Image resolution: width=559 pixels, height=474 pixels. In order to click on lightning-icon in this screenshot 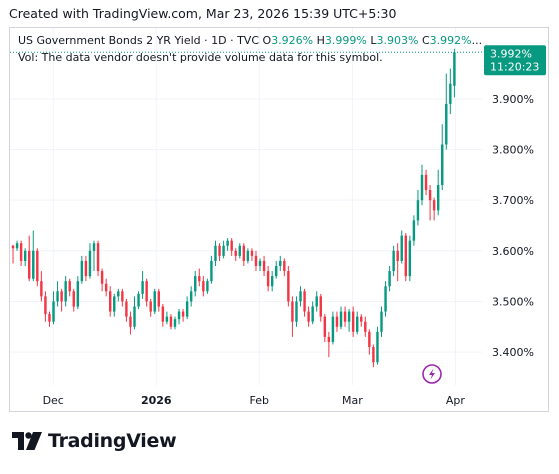, I will do `click(432, 374)`.